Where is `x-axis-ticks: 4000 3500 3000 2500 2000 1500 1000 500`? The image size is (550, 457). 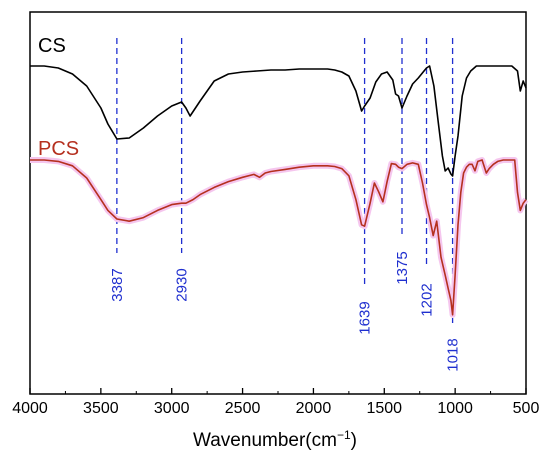
x-axis-ticks: 4000 3500 3000 2500 2000 1500 1000 500 is located at coordinates (275, 402).